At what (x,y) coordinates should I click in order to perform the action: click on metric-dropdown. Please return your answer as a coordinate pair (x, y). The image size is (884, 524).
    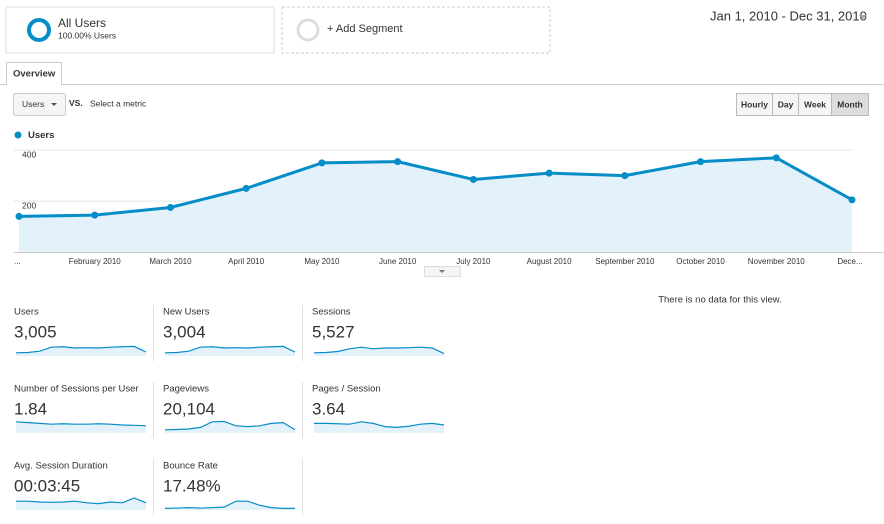
    Looking at the image, I should click on (39, 104).